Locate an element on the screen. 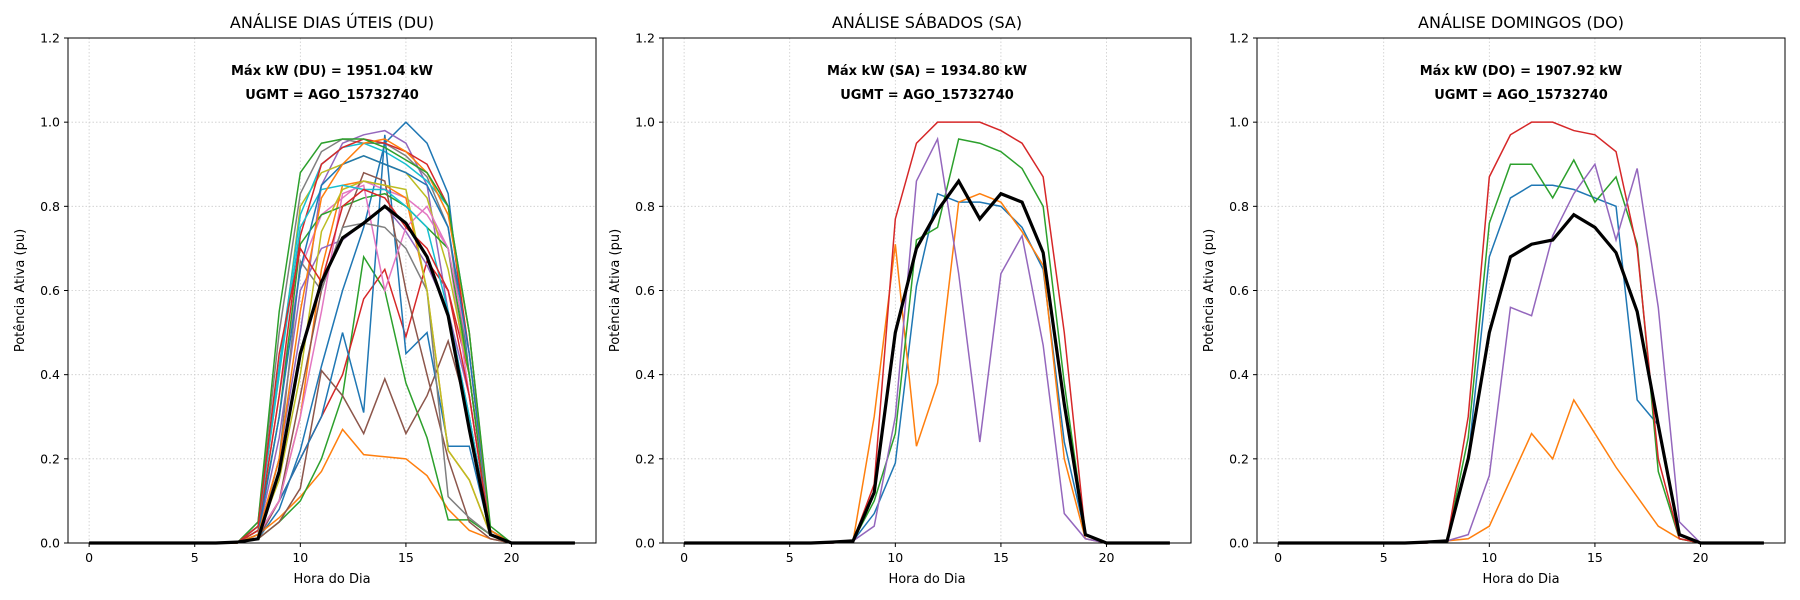 The image size is (1800, 600). chart-title: ANÁLISE DIAS ÚTEIS (DU) is located at coordinates (332, 22).